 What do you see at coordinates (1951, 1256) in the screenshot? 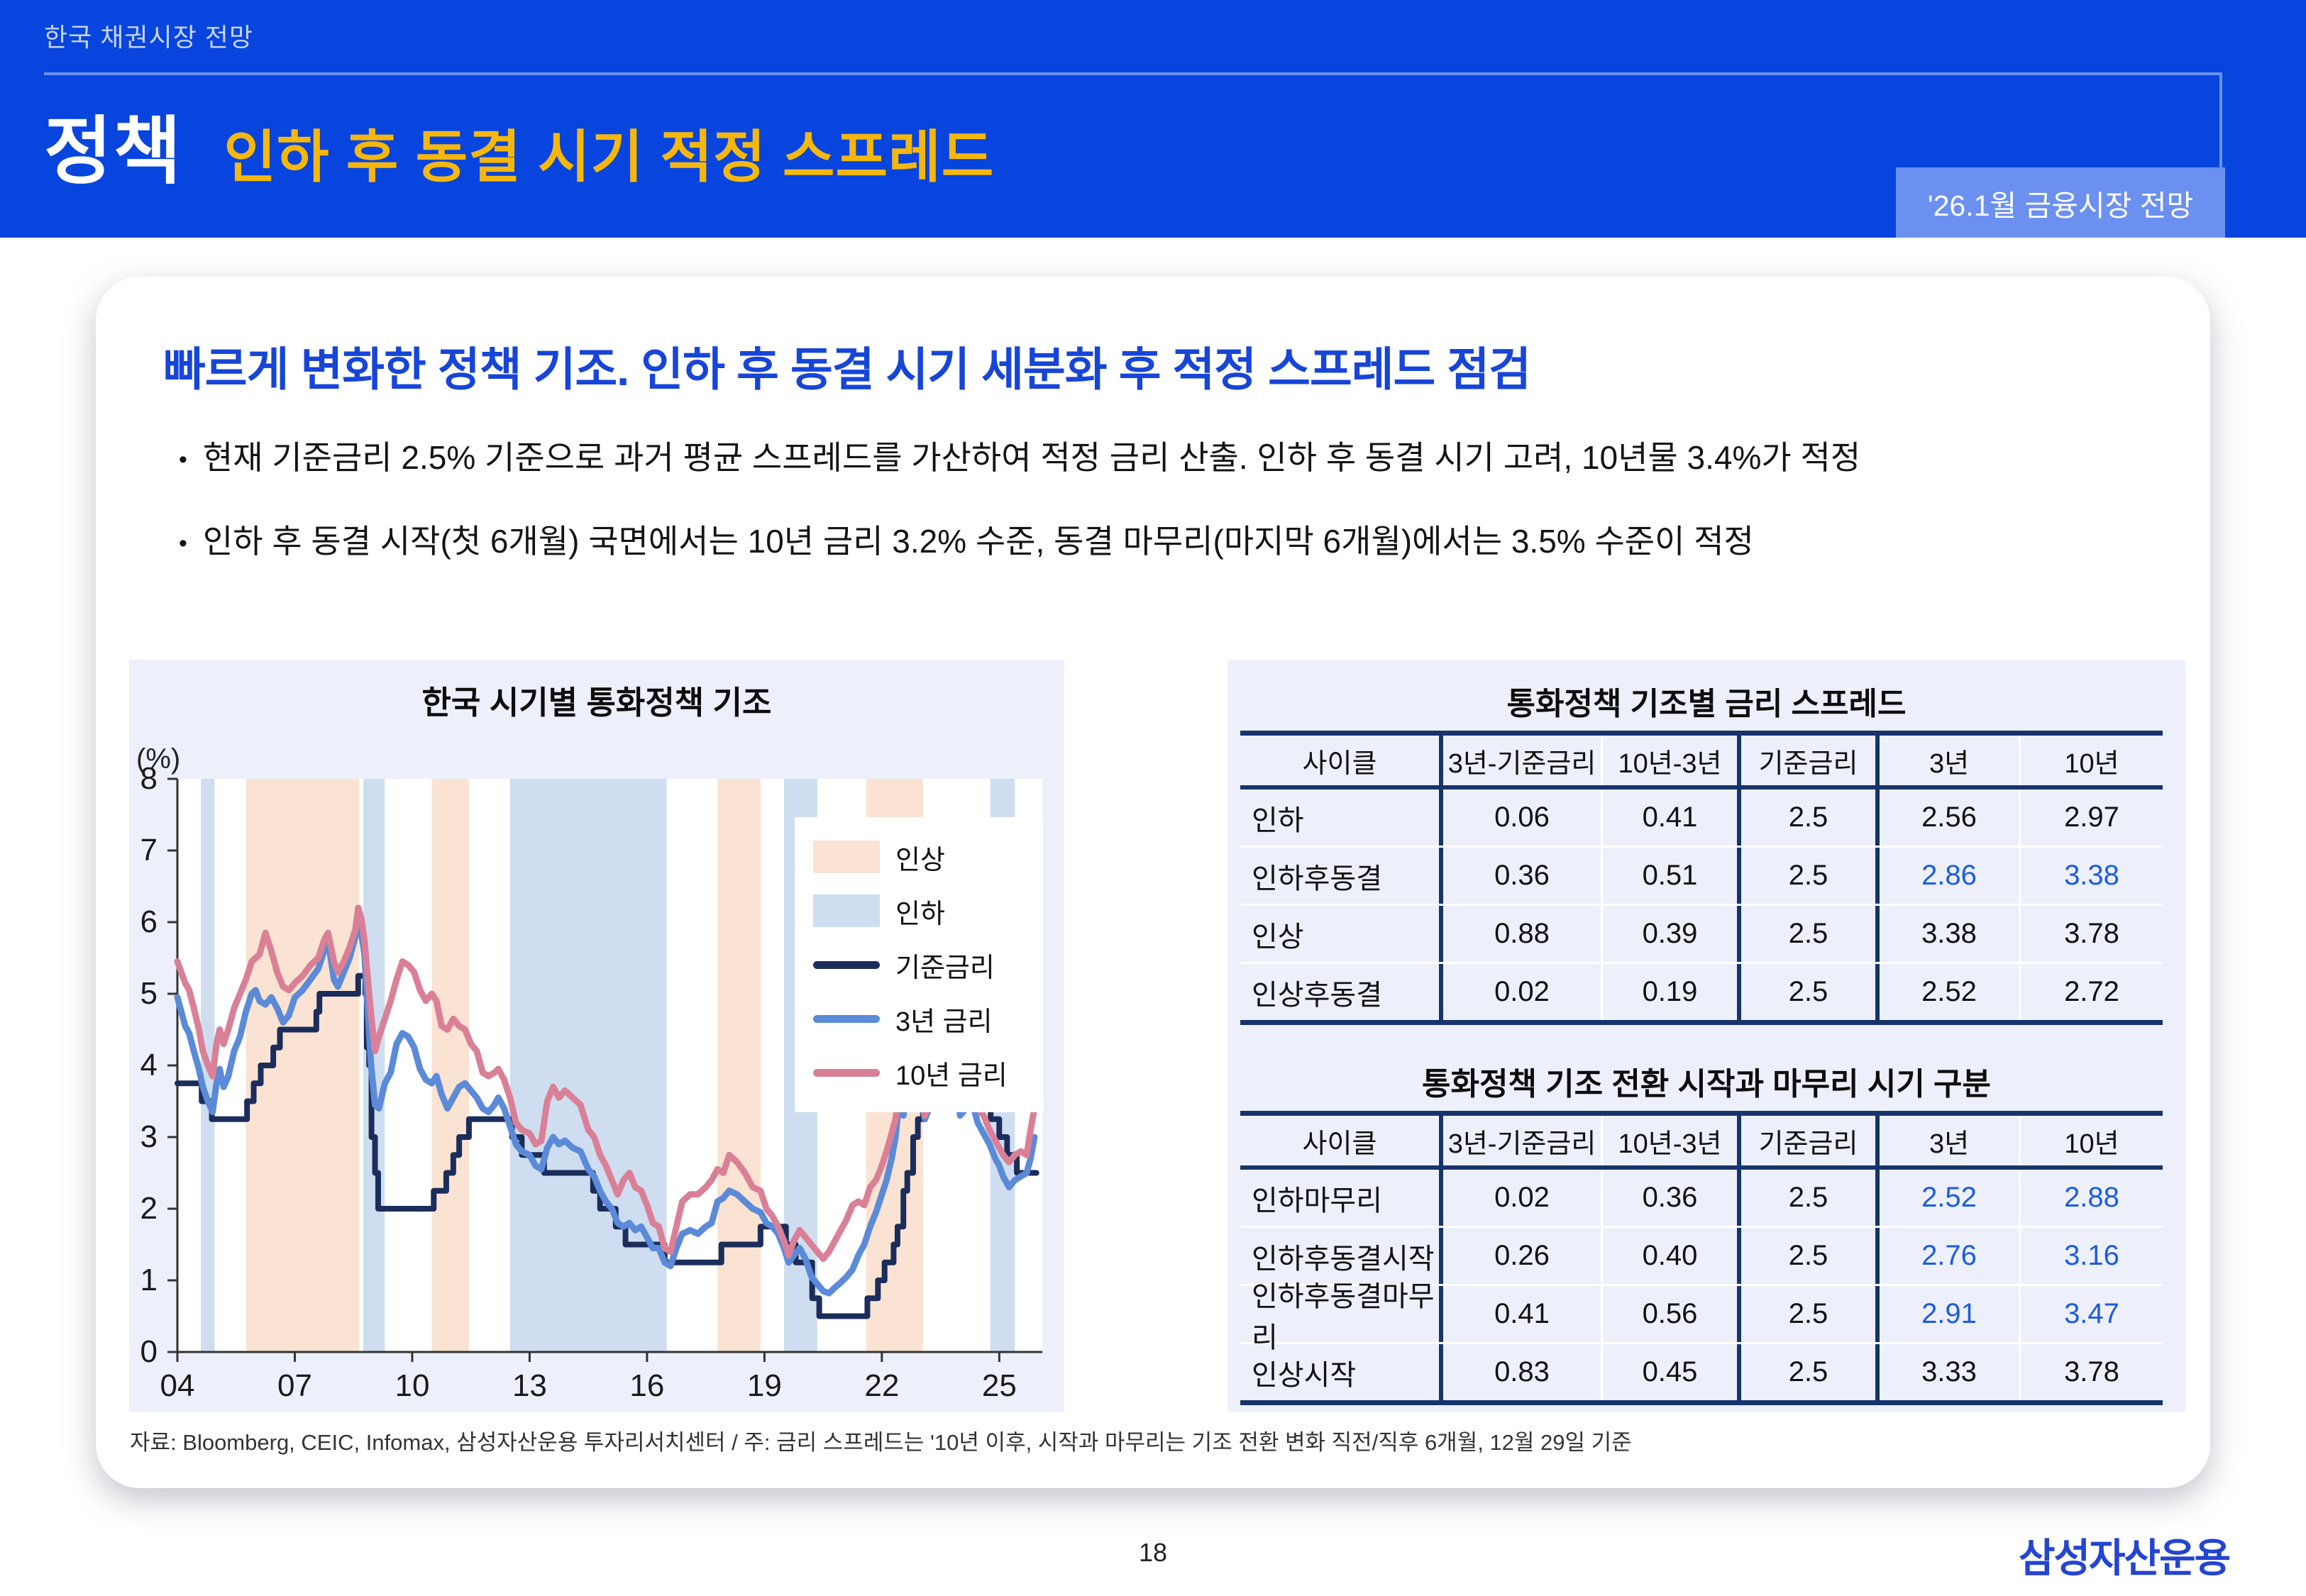
I see `table-cell: 2.76` at bounding box center [1951, 1256].